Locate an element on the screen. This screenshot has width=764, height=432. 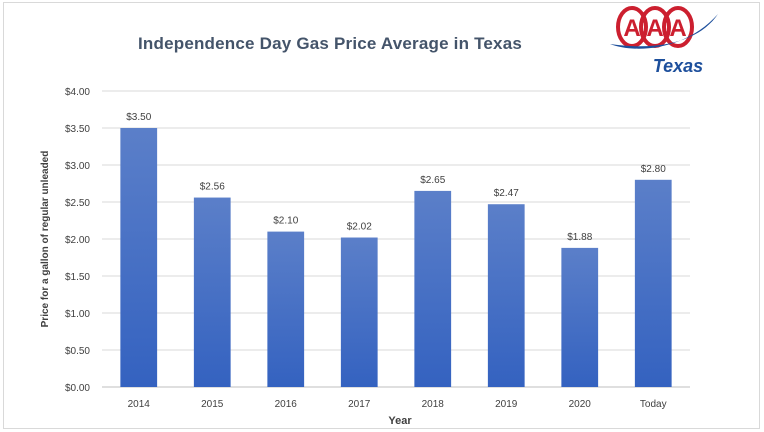
x-tick-label: 2014 is located at coordinates (139, 404).